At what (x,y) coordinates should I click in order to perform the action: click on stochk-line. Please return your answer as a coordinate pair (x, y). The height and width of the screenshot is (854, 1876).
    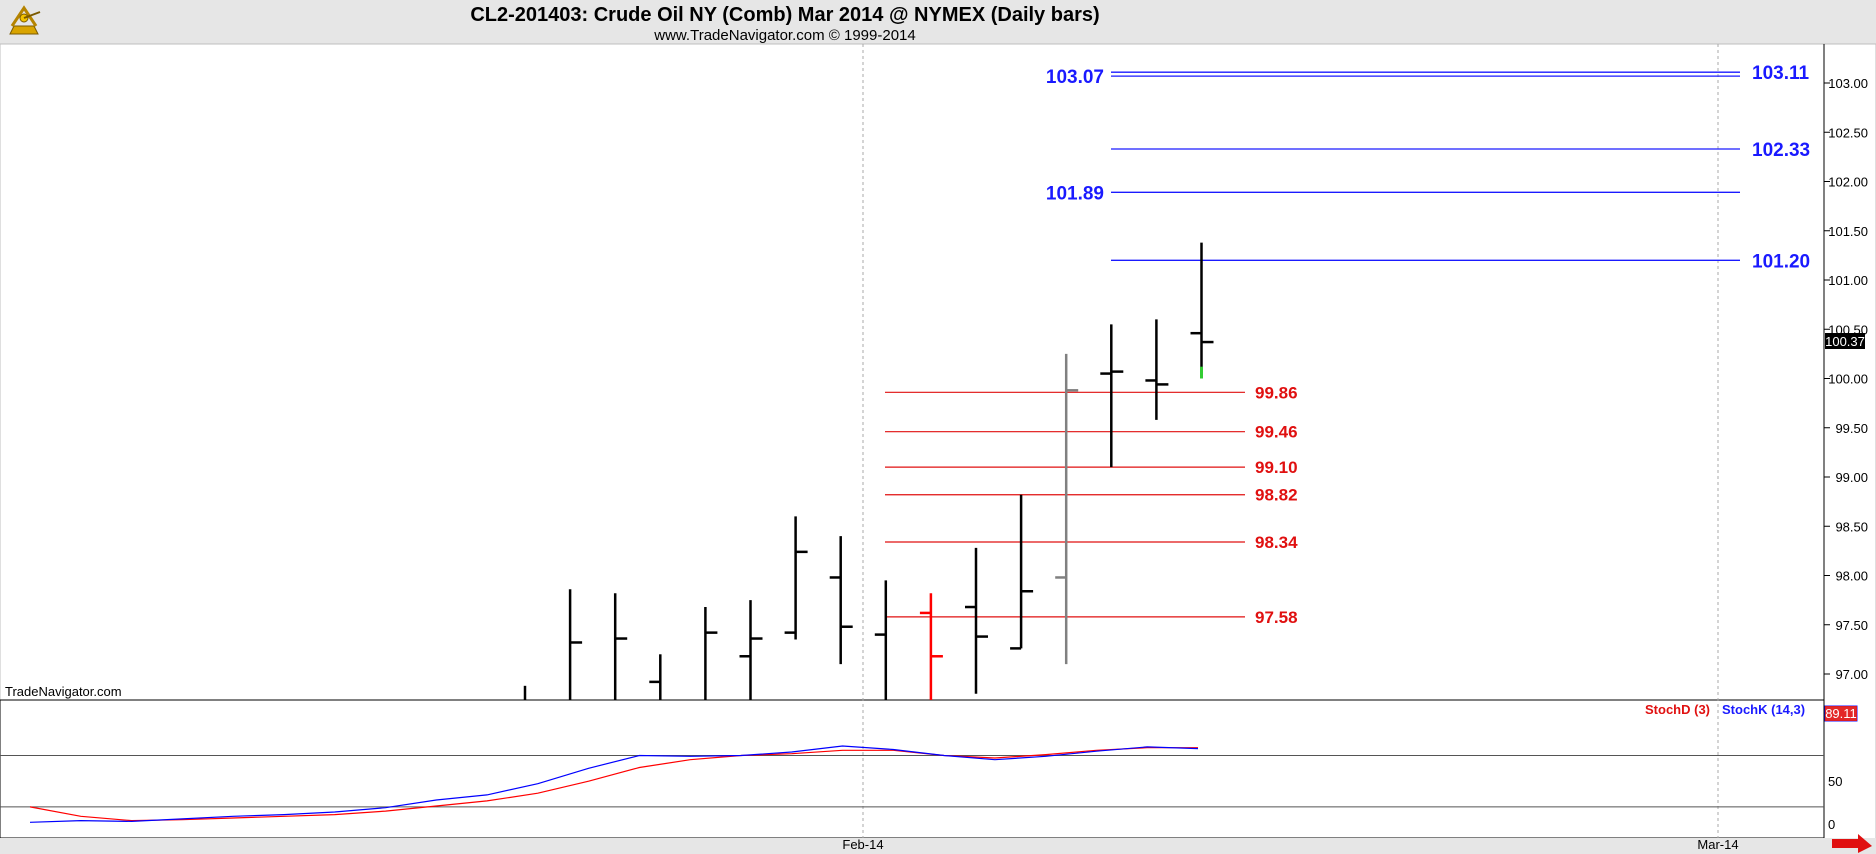
    Looking at the image, I should click on (614, 784).